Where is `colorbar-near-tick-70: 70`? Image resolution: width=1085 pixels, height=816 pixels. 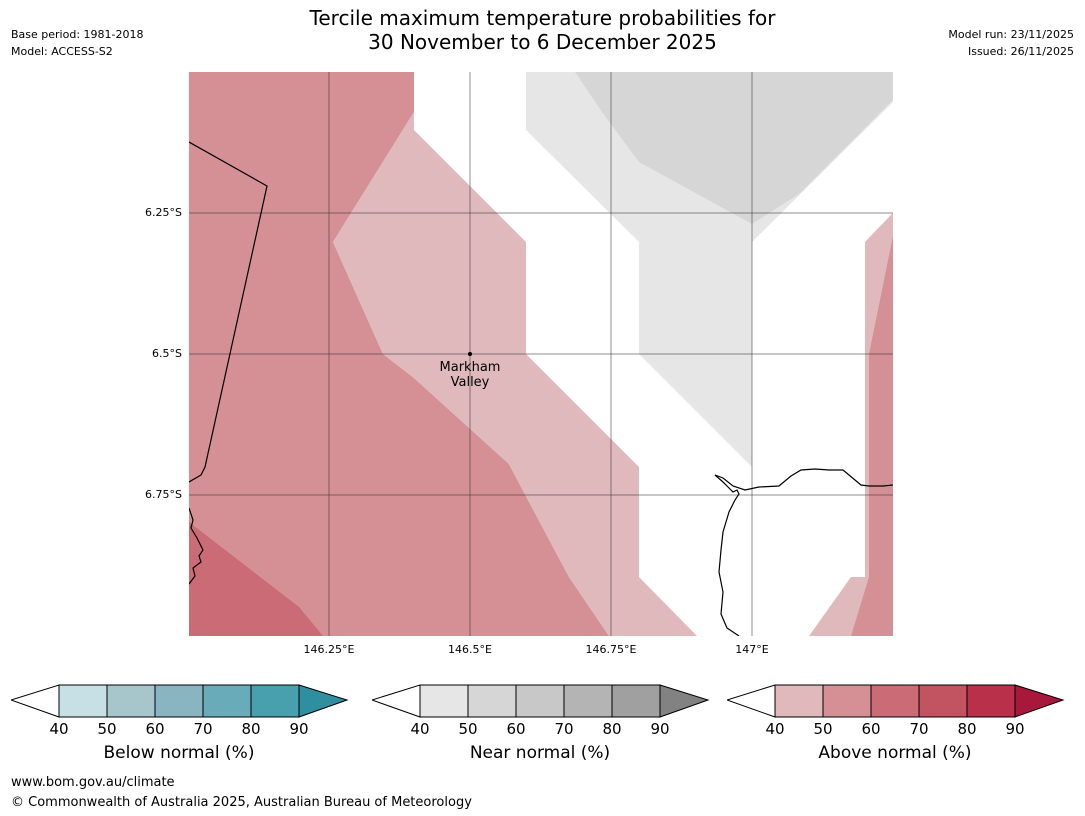 colorbar-near-tick-70: 70 is located at coordinates (564, 729).